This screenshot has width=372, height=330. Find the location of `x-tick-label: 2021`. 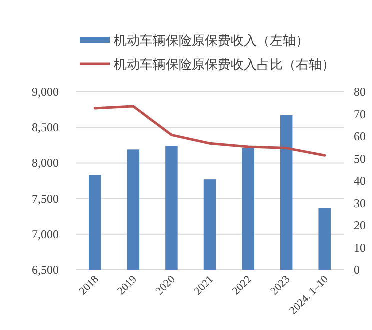

x-tick-label: 2021 is located at coordinates (204, 286).